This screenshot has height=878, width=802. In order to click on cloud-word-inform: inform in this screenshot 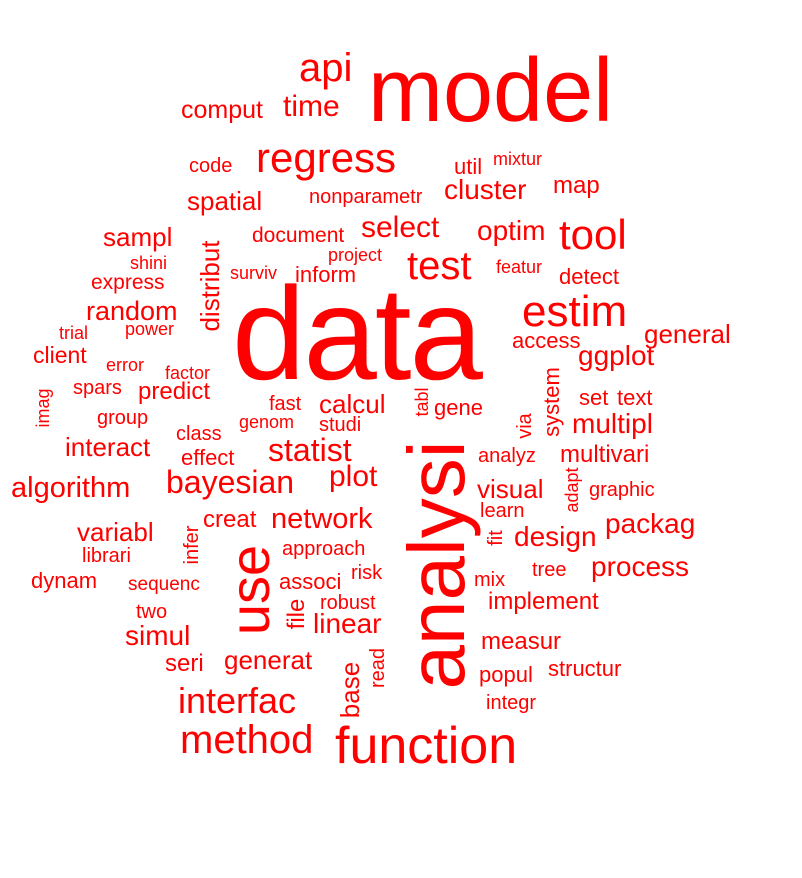, I will do `click(326, 274)`.